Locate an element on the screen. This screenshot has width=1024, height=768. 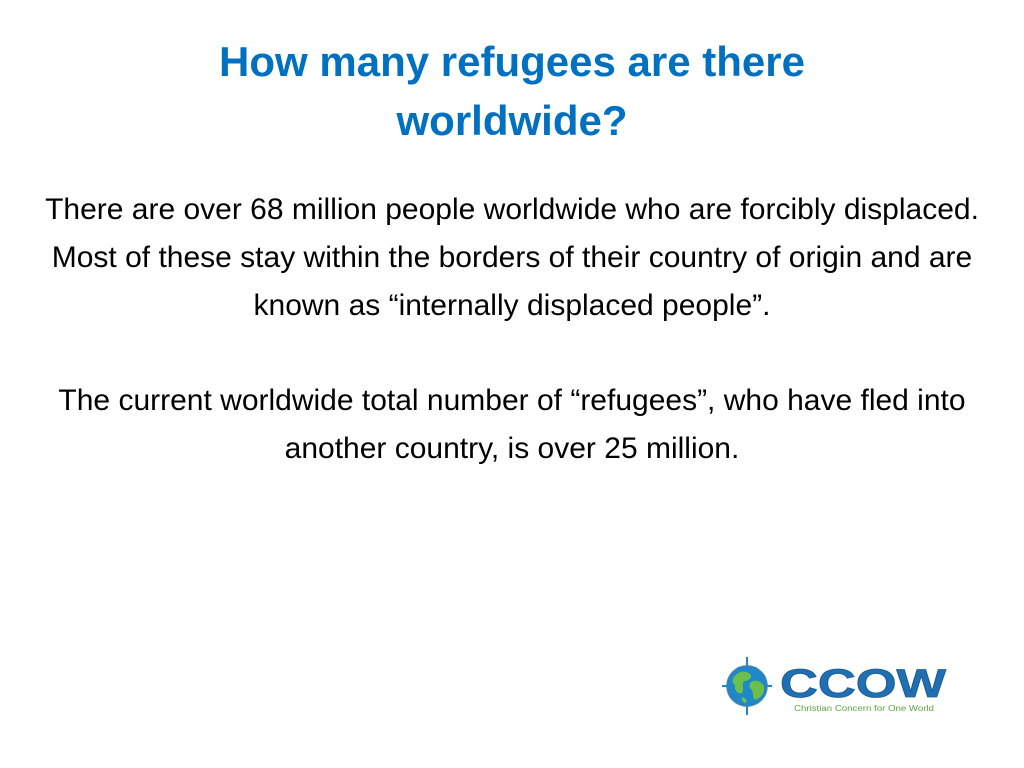
logo-tagline: Christian Concern for One World is located at coordinates (864, 708).